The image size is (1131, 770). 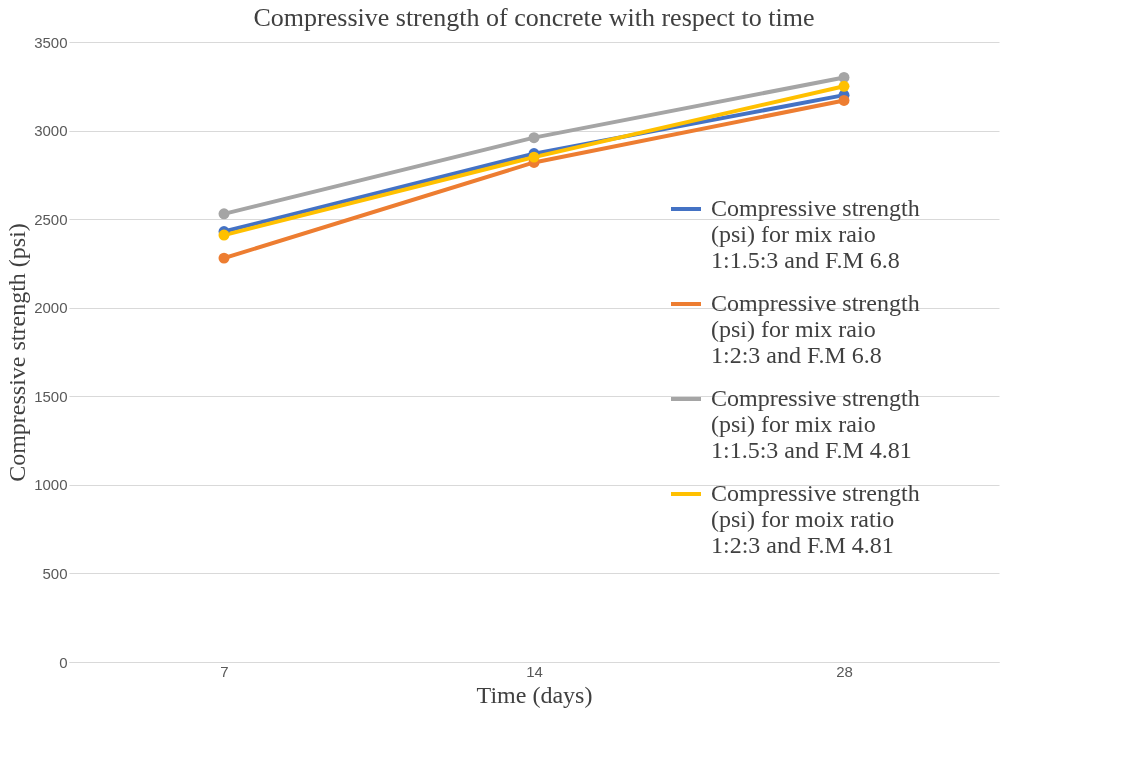 What do you see at coordinates (51, 485) in the screenshot?
I see `y-tick-label: 1000` at bounding box center [51, 485].